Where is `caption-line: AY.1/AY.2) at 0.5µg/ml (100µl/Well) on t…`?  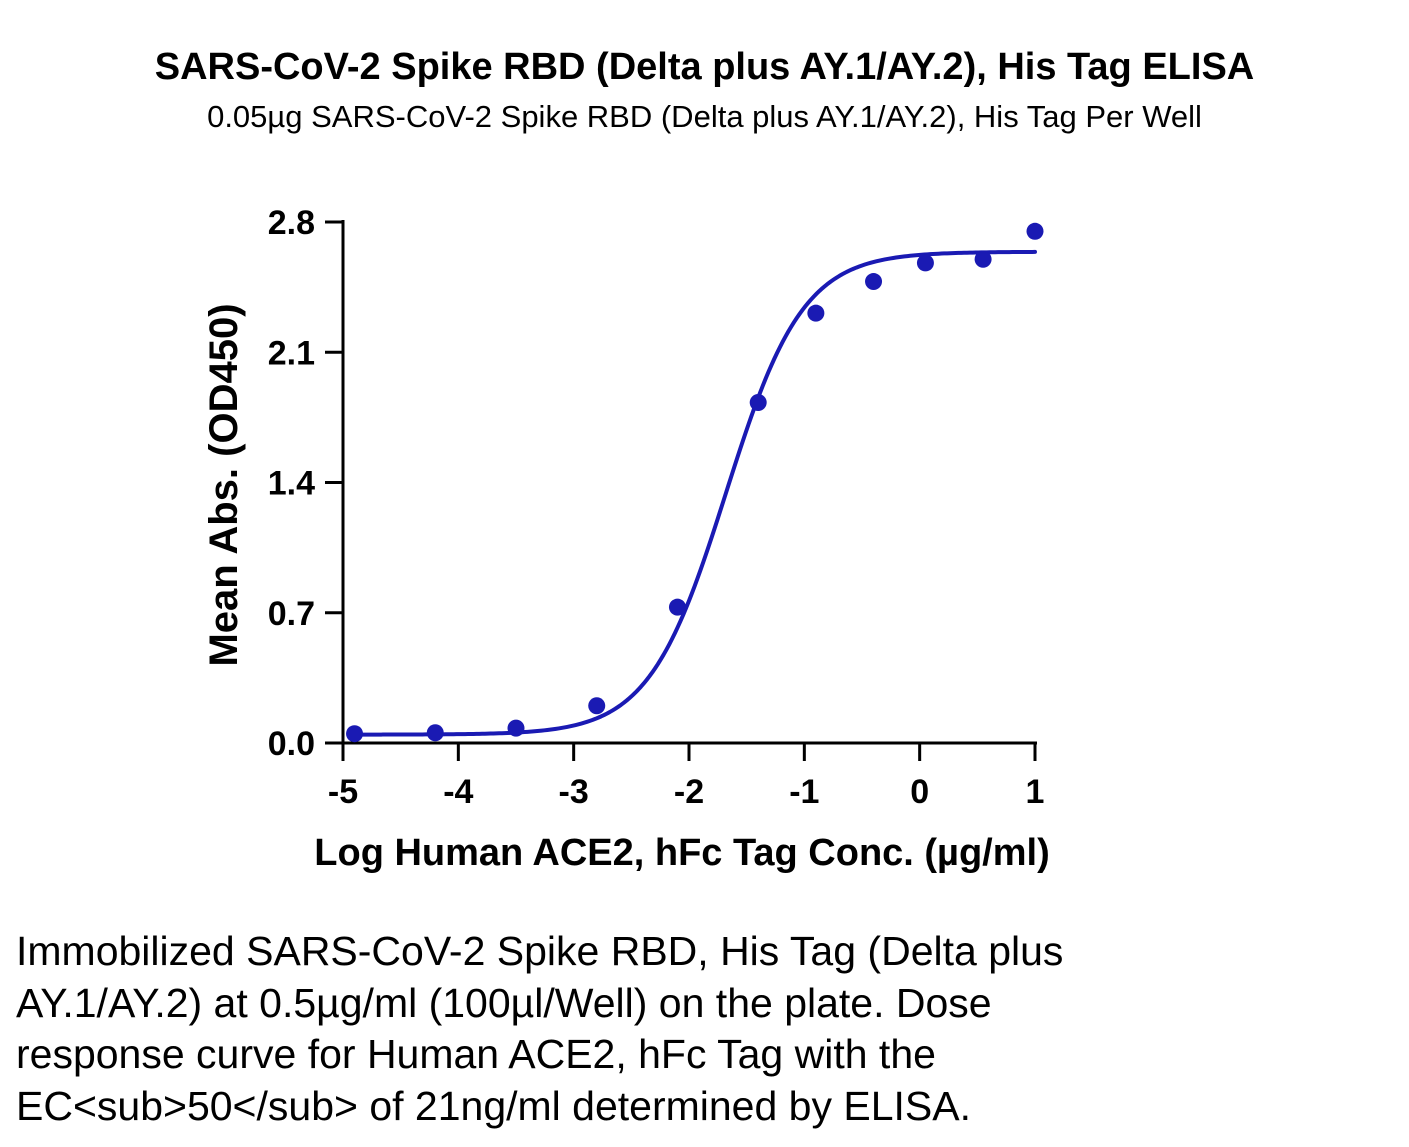 caption-line: AY.1/AY.2) at 0.5µg/ml (100µl/Well) on t… is located at coordinates (504, 1002).